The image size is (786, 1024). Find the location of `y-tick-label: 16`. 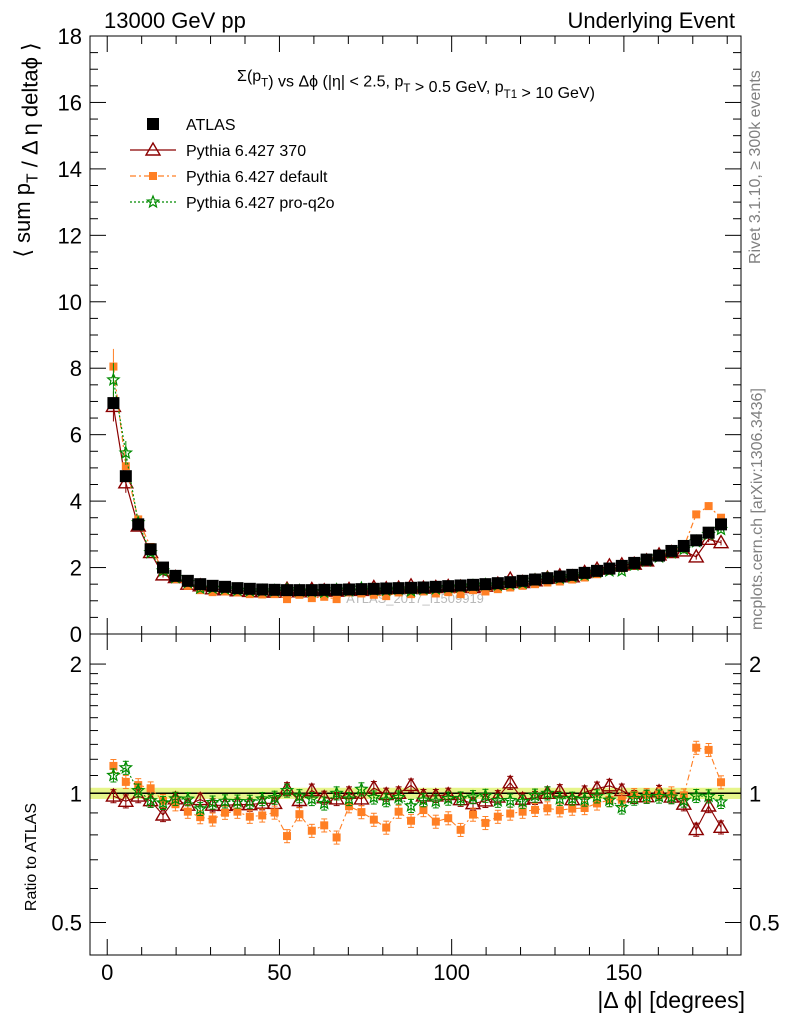

y-tick-label: 16 is located at coordinates (70, 102).